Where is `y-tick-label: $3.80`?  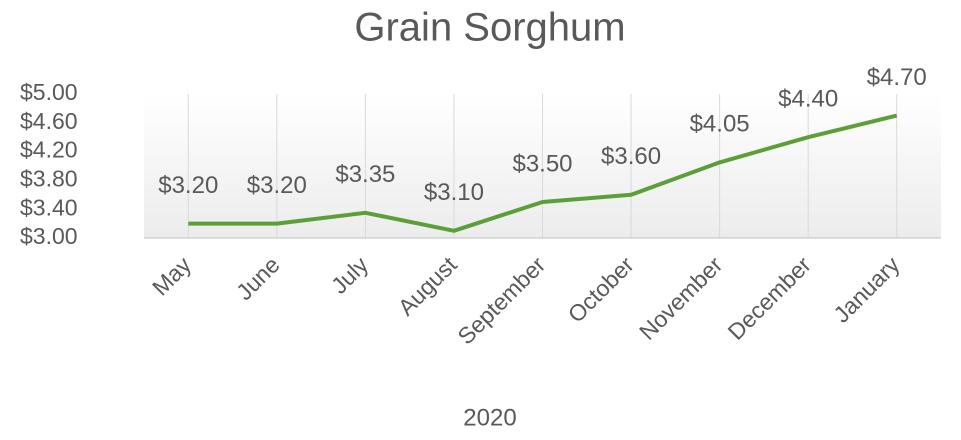 y-tick-label: $3.80 is located at coordinates (49, 178).